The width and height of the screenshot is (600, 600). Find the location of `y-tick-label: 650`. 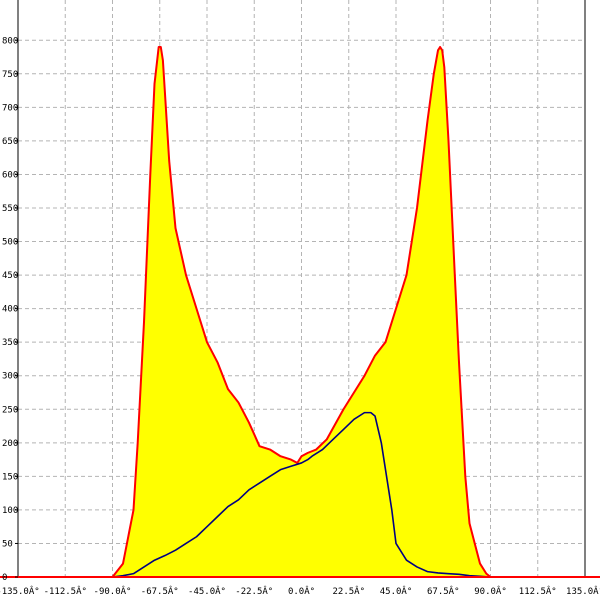

y-tick-label: 650 is located at coordinates (10, 142).